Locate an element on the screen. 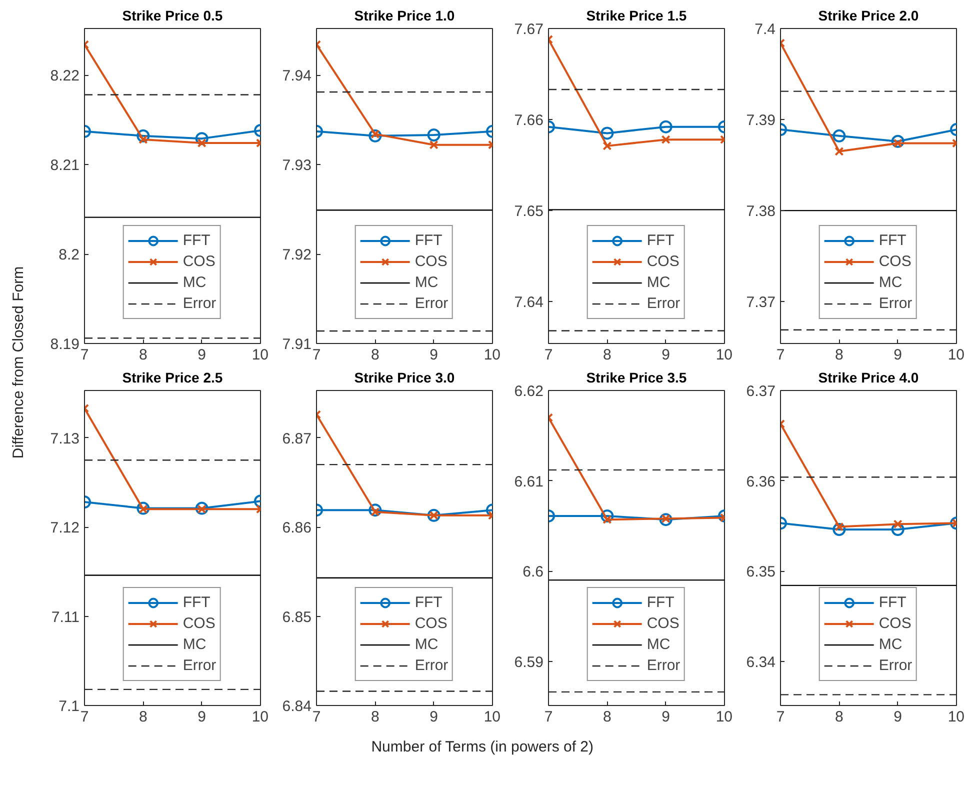 Image resolution: width=971 pixels, height=791 pixels. y-tick-label: 6.34 is located at coordinates (761, 662).